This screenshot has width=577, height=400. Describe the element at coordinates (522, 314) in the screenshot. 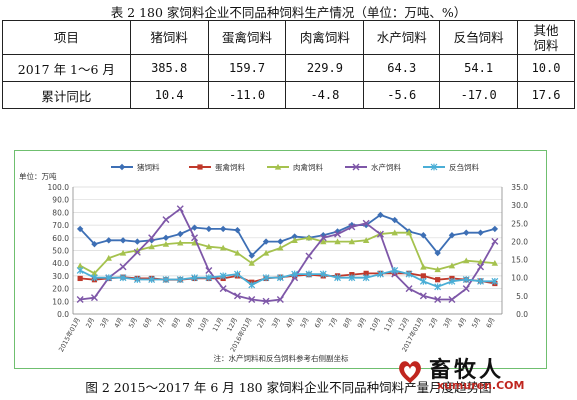

I see `y-tick-label-right: 0.0` at that location.